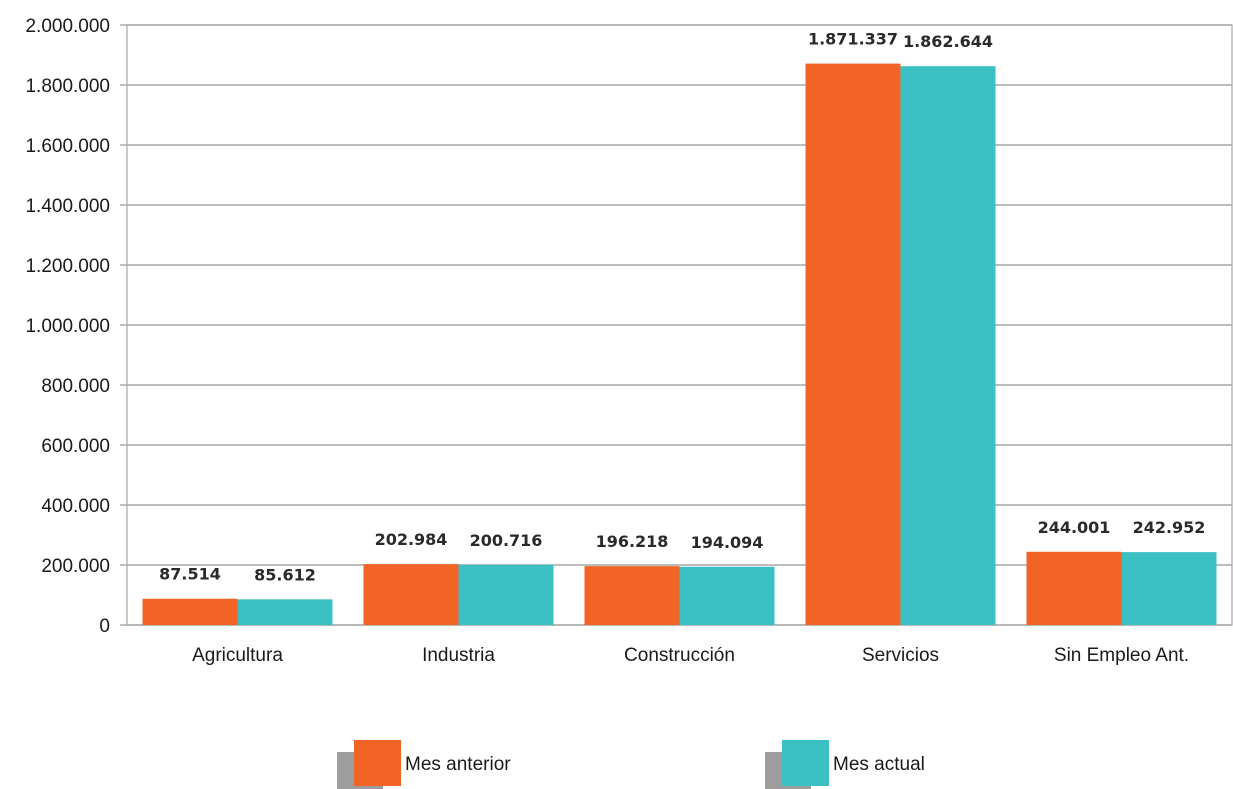 The width and height of the screenshot is (1233, 789). I want to click on y-tick-label: 1.200.000, so click(67, 266).